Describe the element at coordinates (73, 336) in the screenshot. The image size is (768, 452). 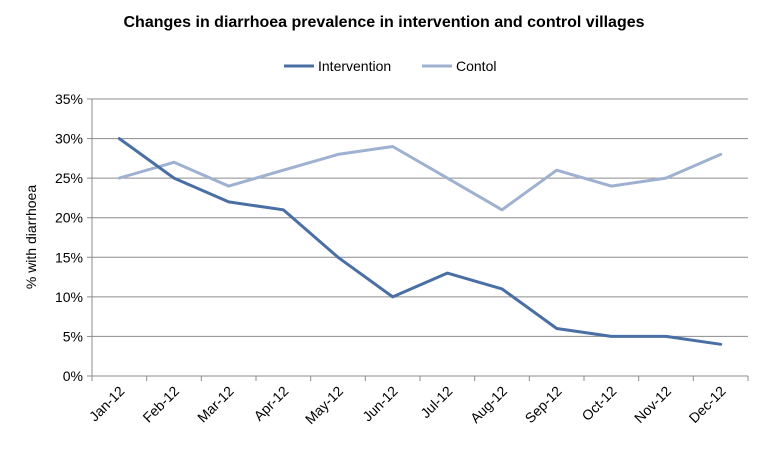
I see `y-tick-label: 5%` at that location.